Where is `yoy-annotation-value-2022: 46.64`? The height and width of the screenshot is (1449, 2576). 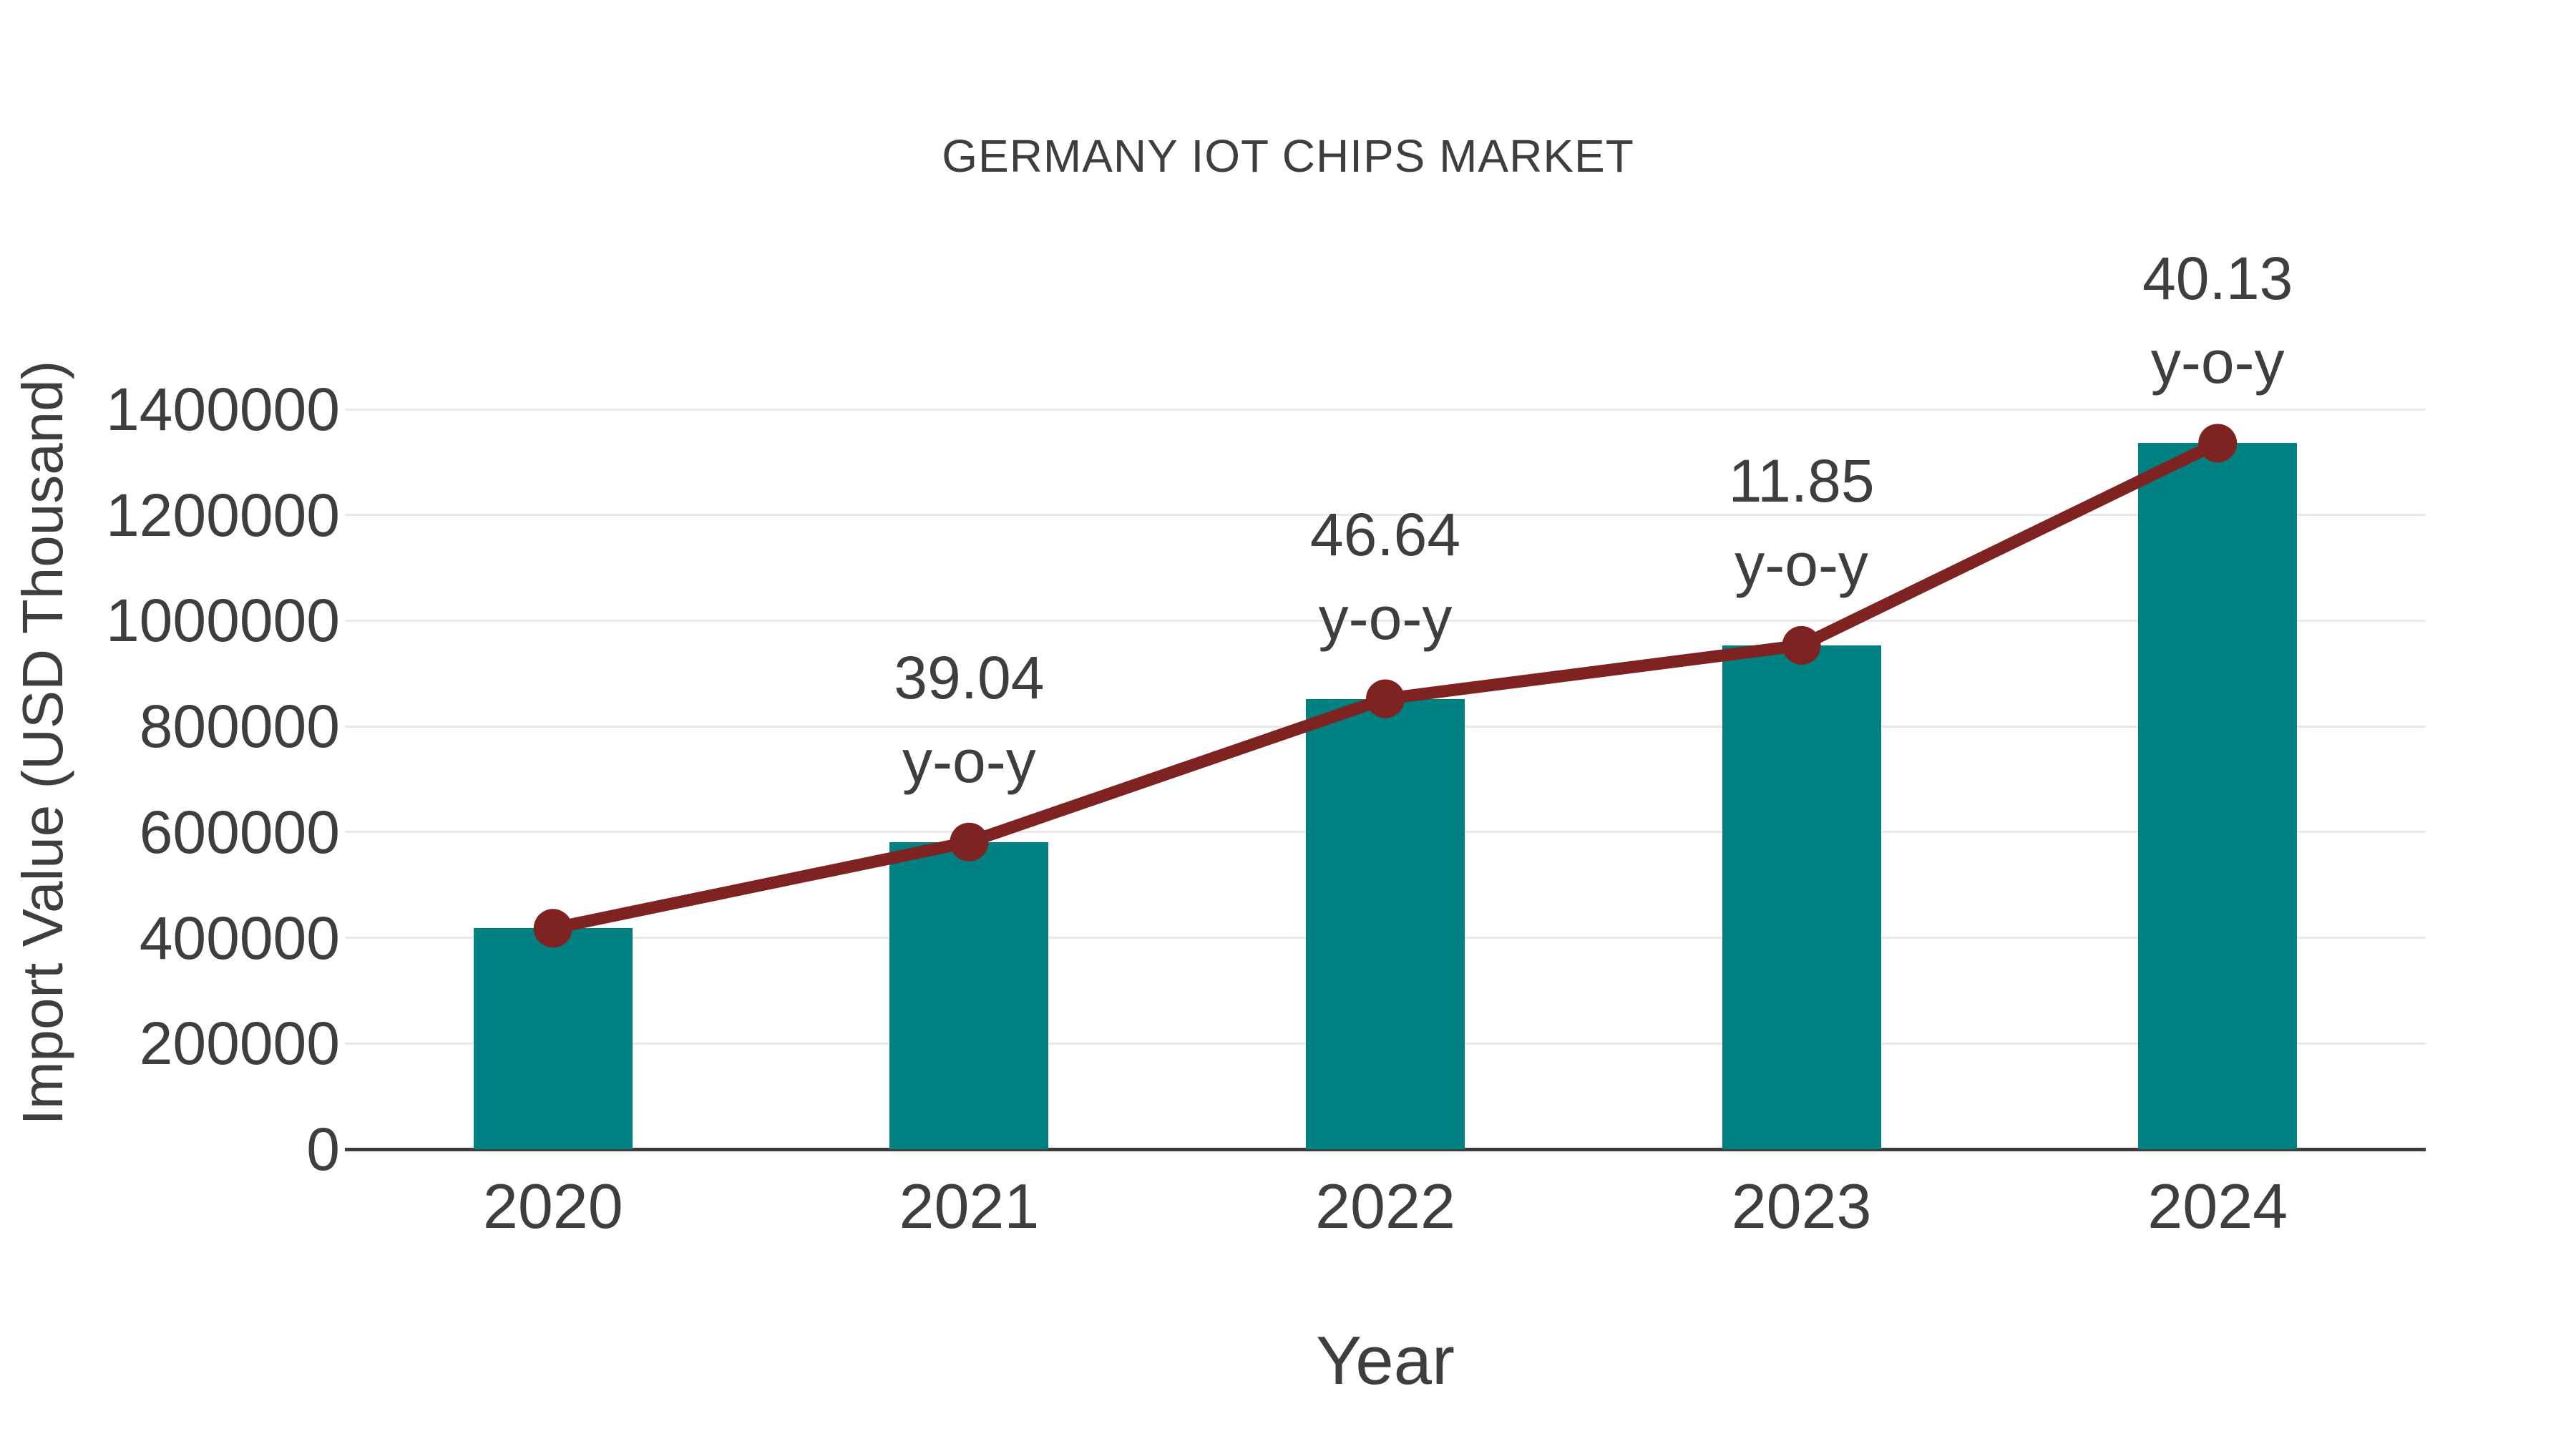 yoy-annotation-value-2022: 46.64 is located at coordinates (1385, 534).